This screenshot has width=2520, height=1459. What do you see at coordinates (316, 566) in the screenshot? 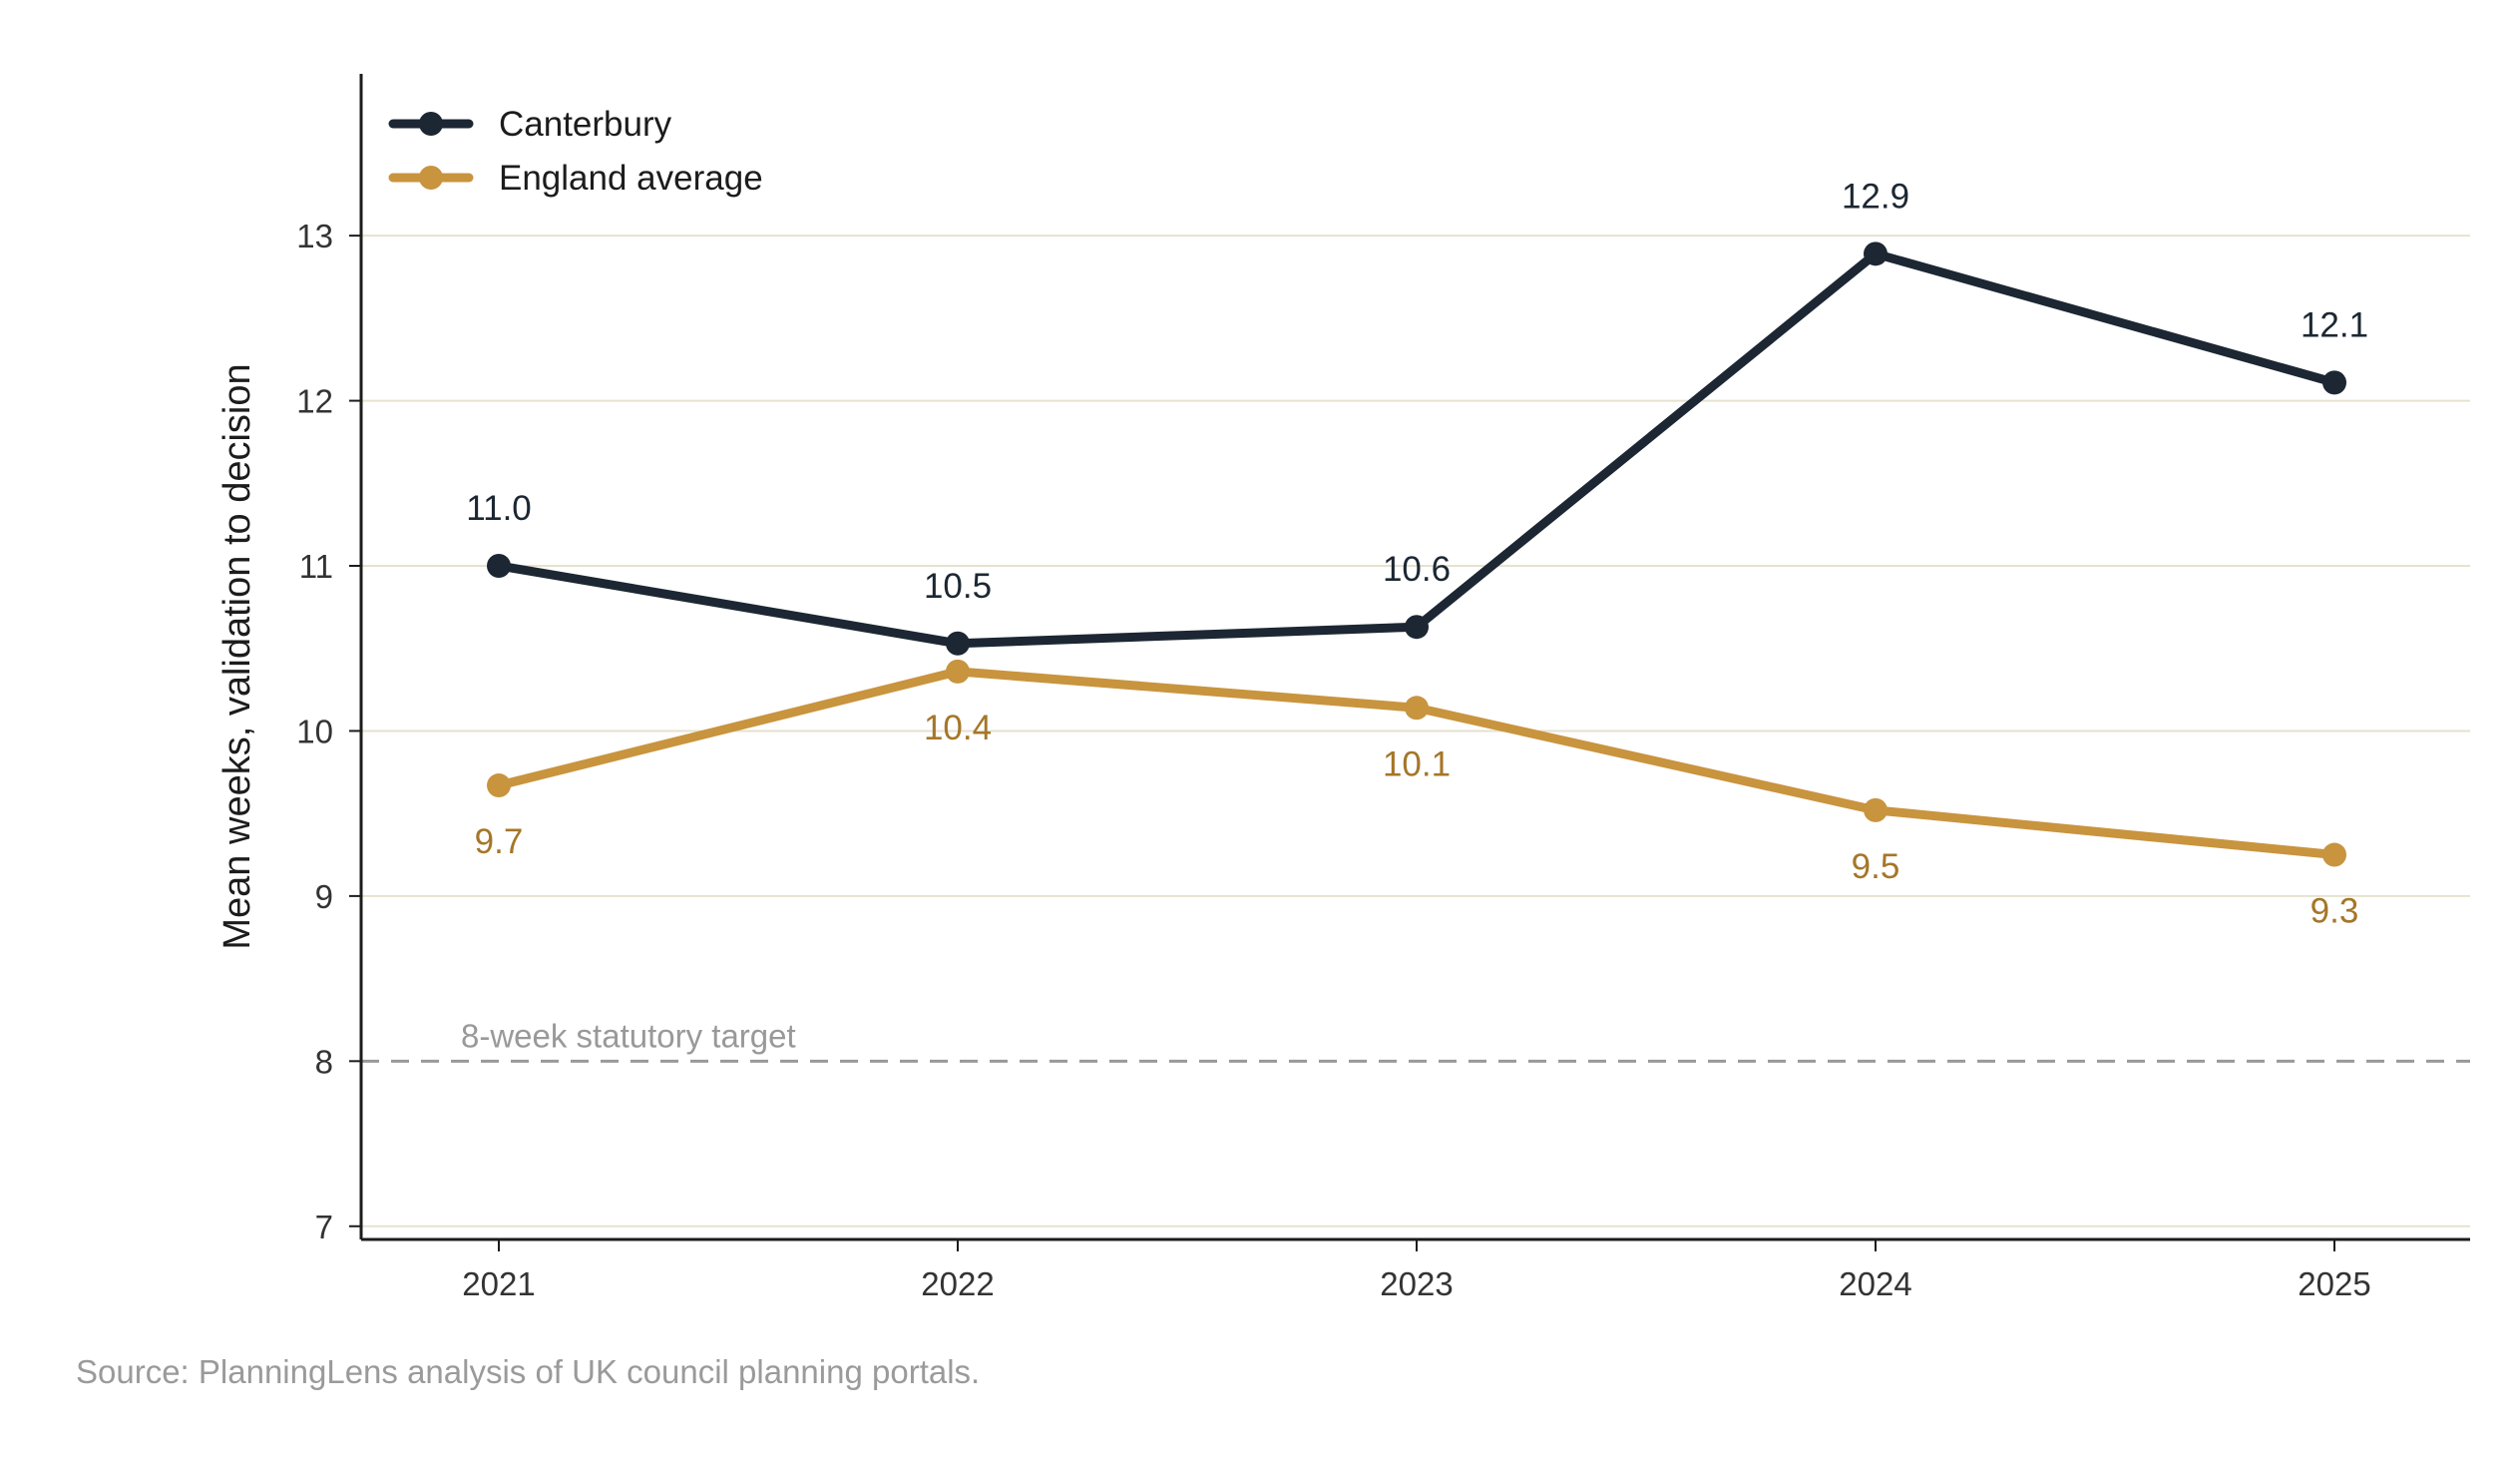
I see `y-tick-label: 11` at bounding box center [316, 566].